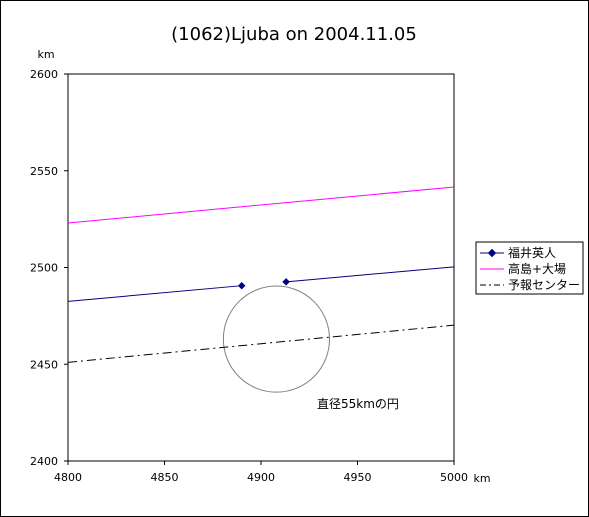  What do you see at coordinates (261, 477) in the screenshot?
I see `x-tick-label: 4900` at bounding box center [261, 477].